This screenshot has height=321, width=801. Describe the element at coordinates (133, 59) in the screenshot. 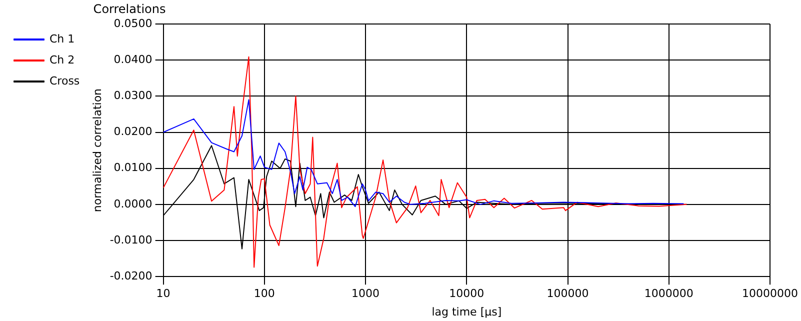

I see `y-tick-label: 0.0400` at that location.